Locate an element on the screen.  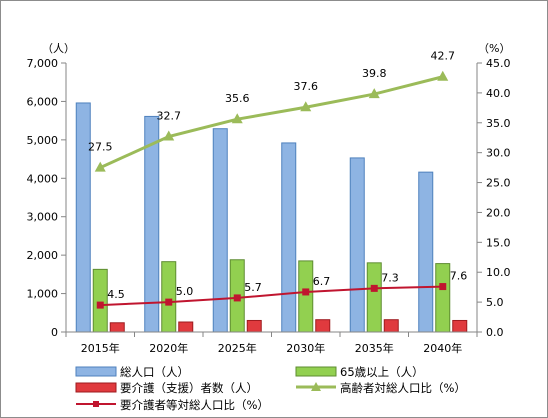
y-tick-label: 4,000 is located at coordinates (43, 178).